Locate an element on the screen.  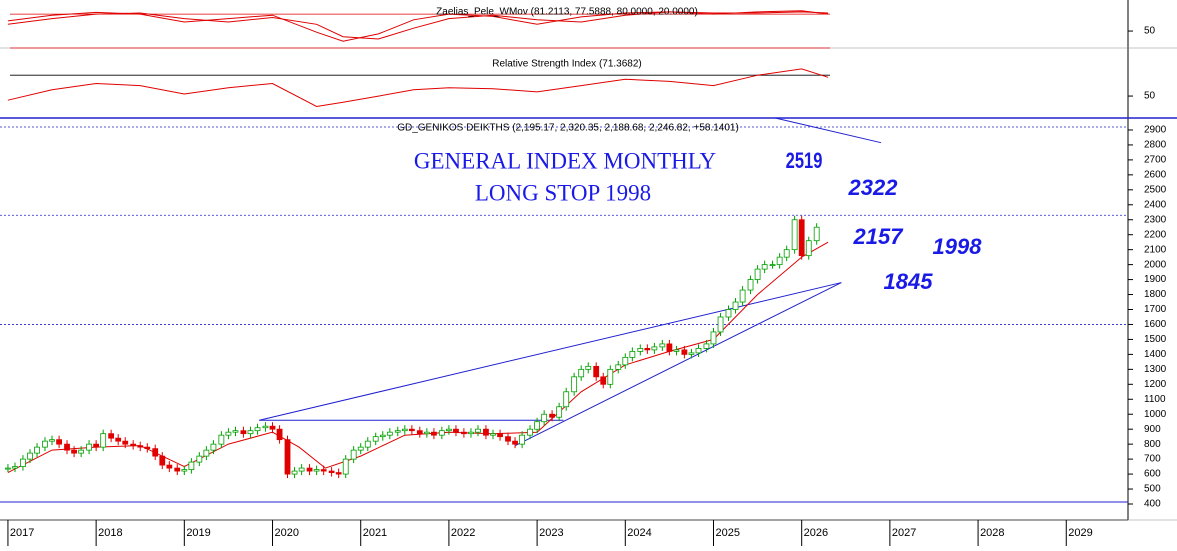
x-tick-label: 2017 is located at coordinates (22, 533).